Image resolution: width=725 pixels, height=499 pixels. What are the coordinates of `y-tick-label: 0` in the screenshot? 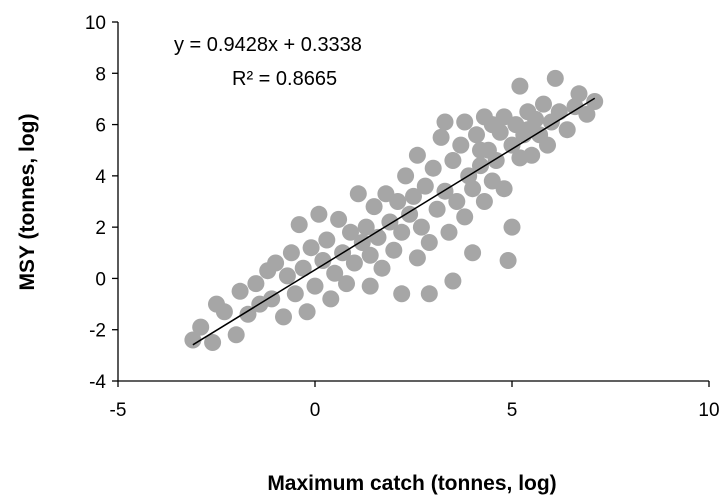 It's located at (100, 279).